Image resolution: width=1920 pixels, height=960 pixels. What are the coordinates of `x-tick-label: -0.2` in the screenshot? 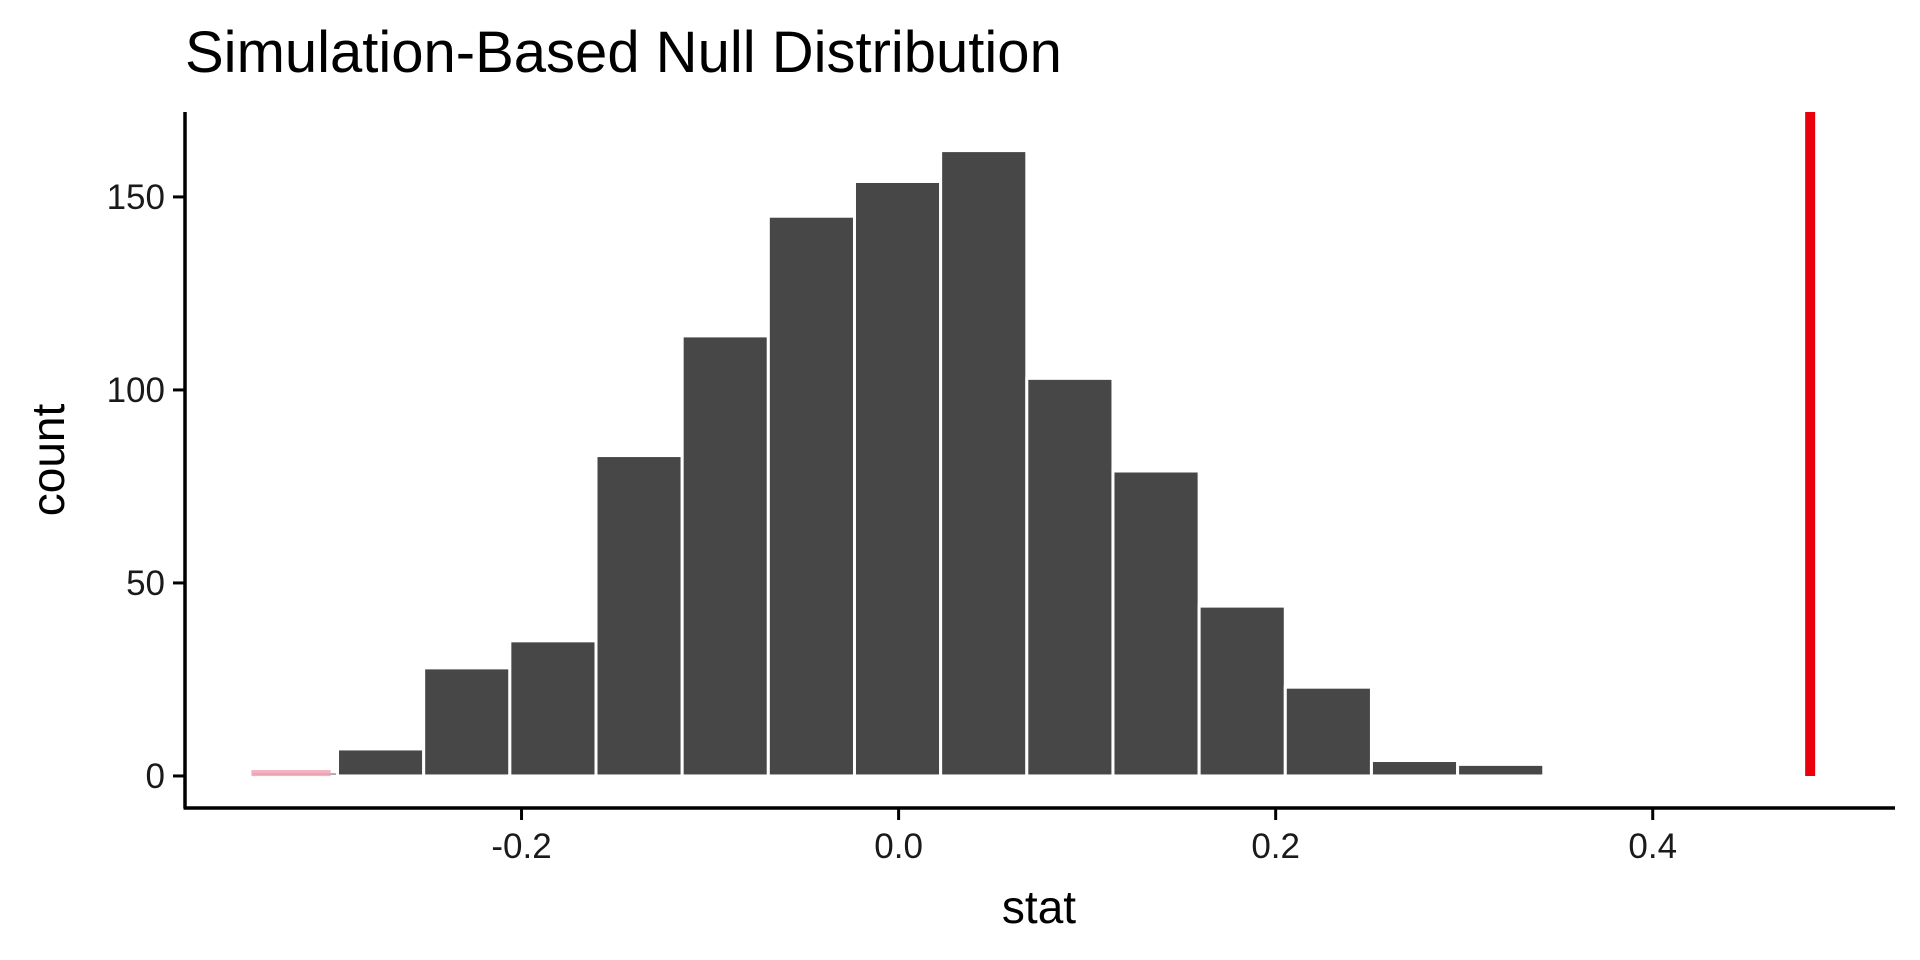 It's located at (521, 846).